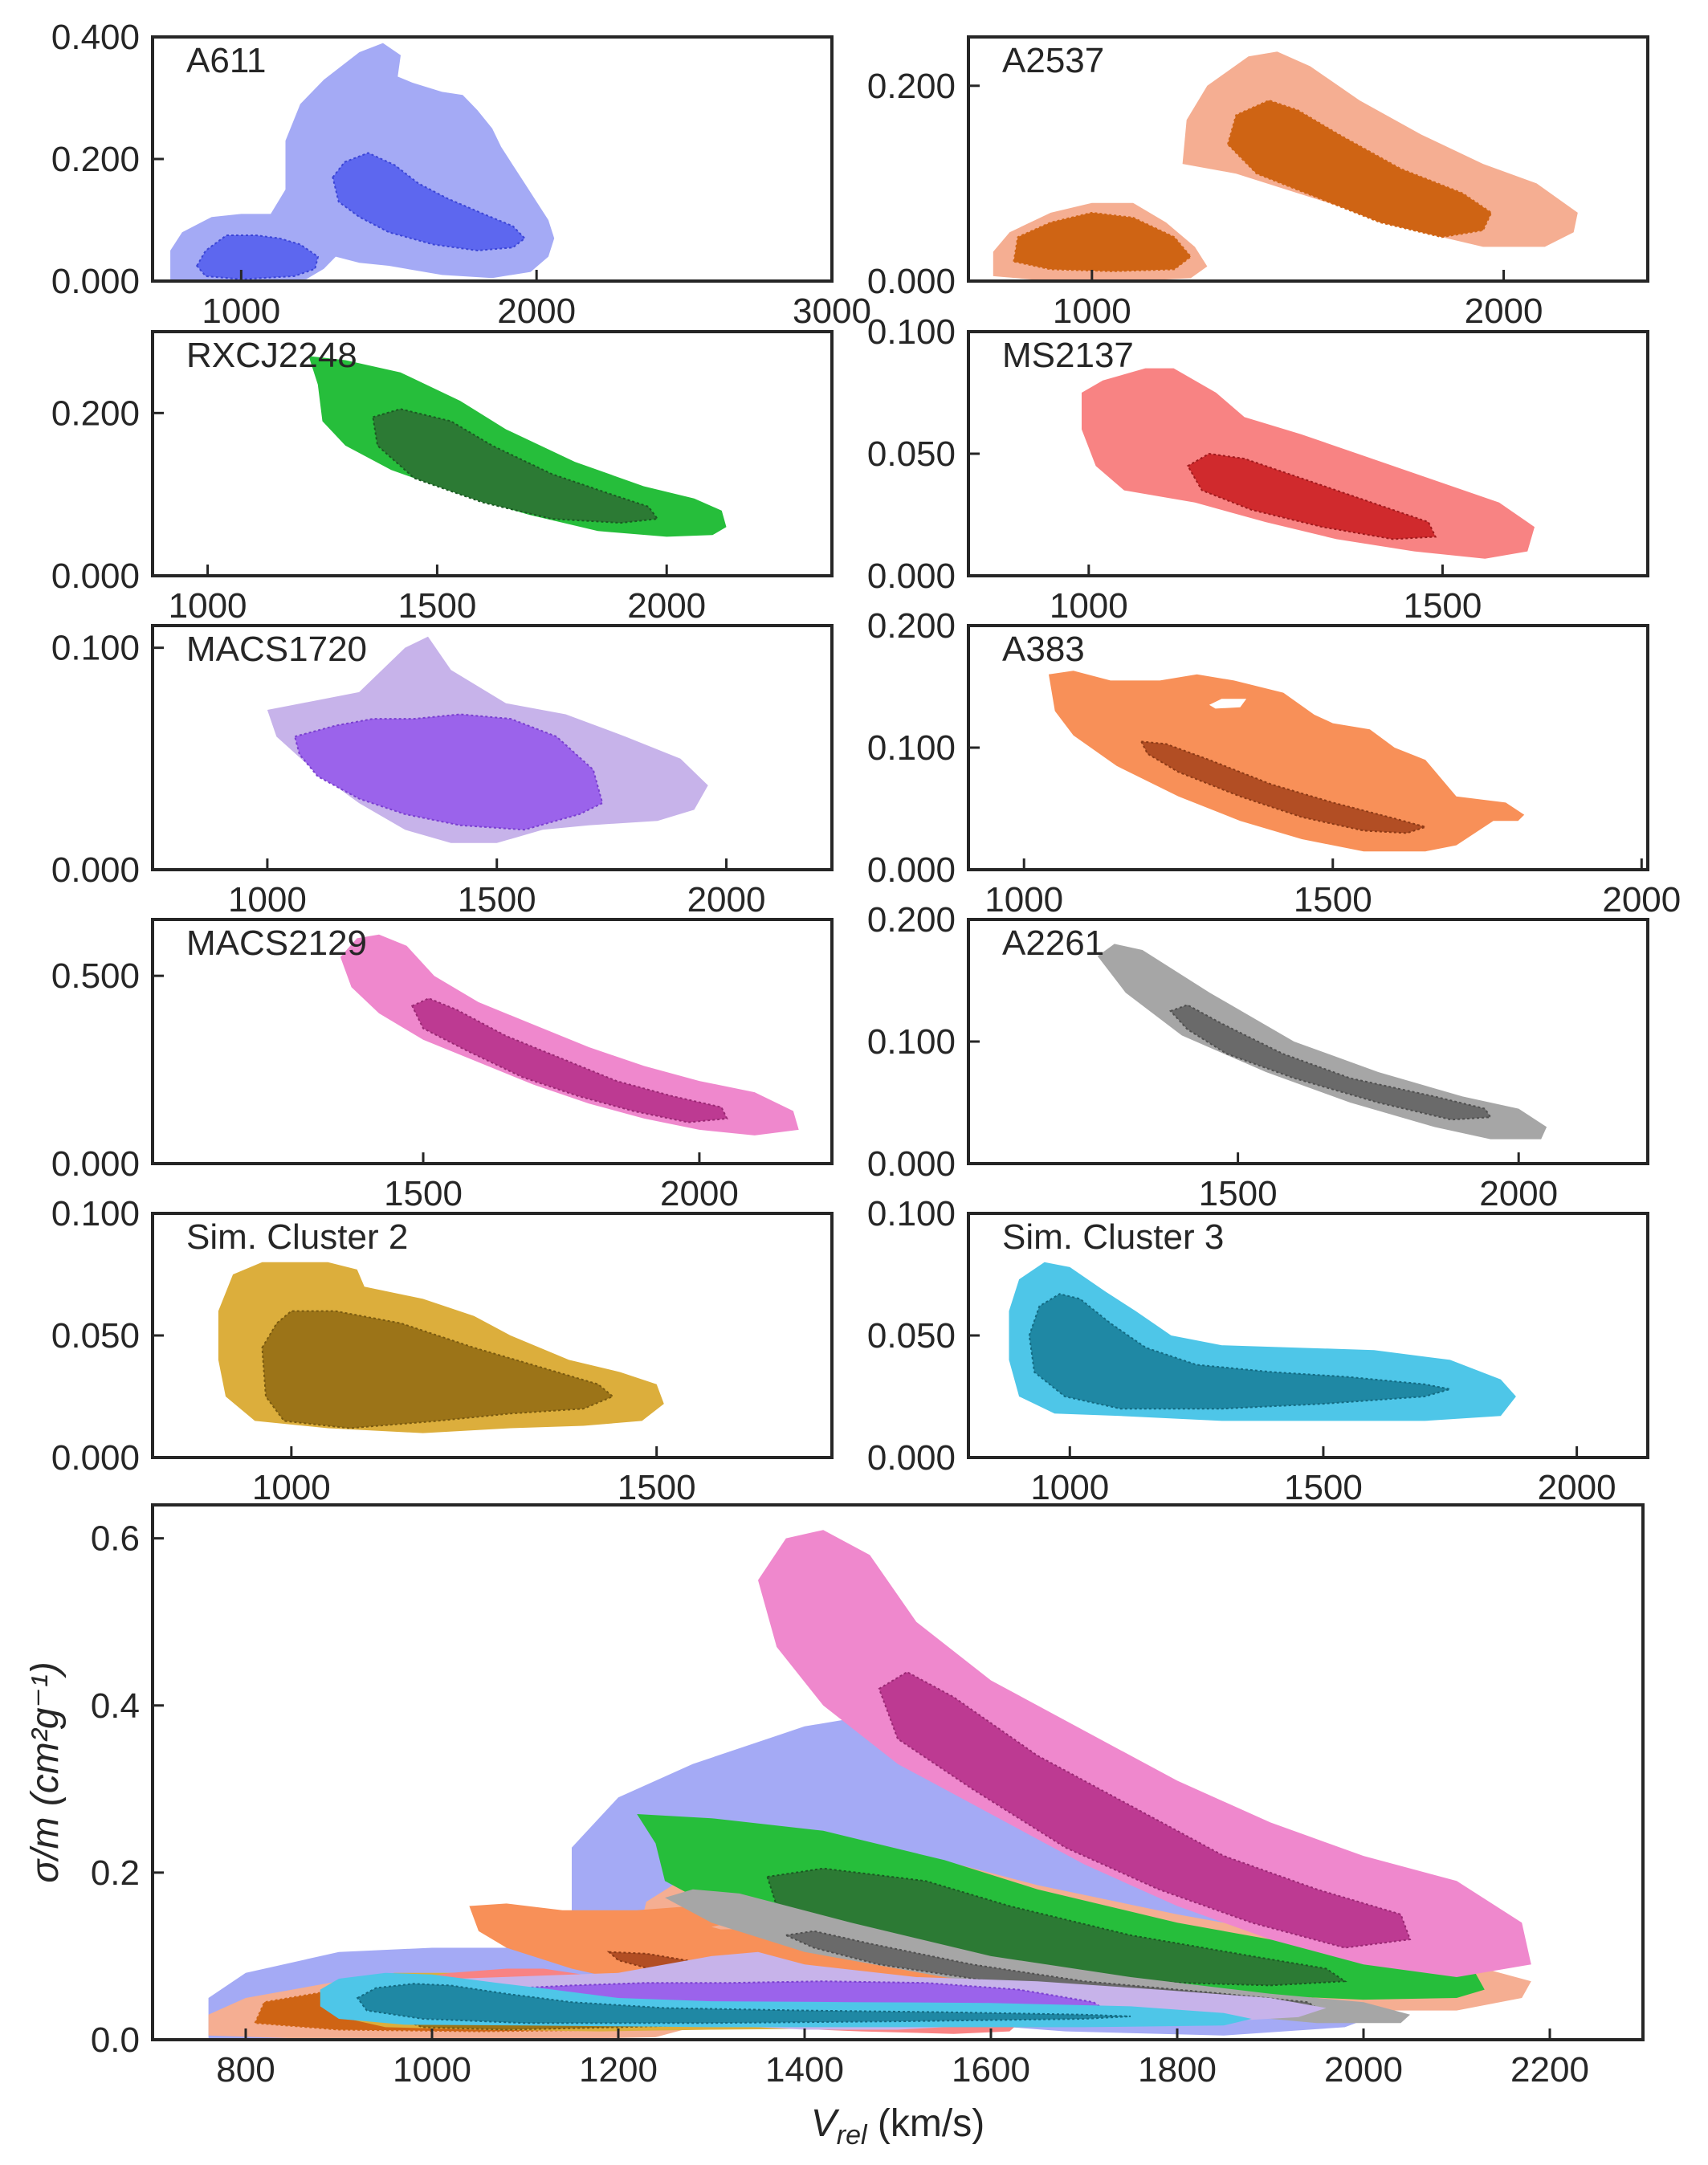  I want to click on panel-rxcj2248-ytick-label: 0.200, so click(95, 413).